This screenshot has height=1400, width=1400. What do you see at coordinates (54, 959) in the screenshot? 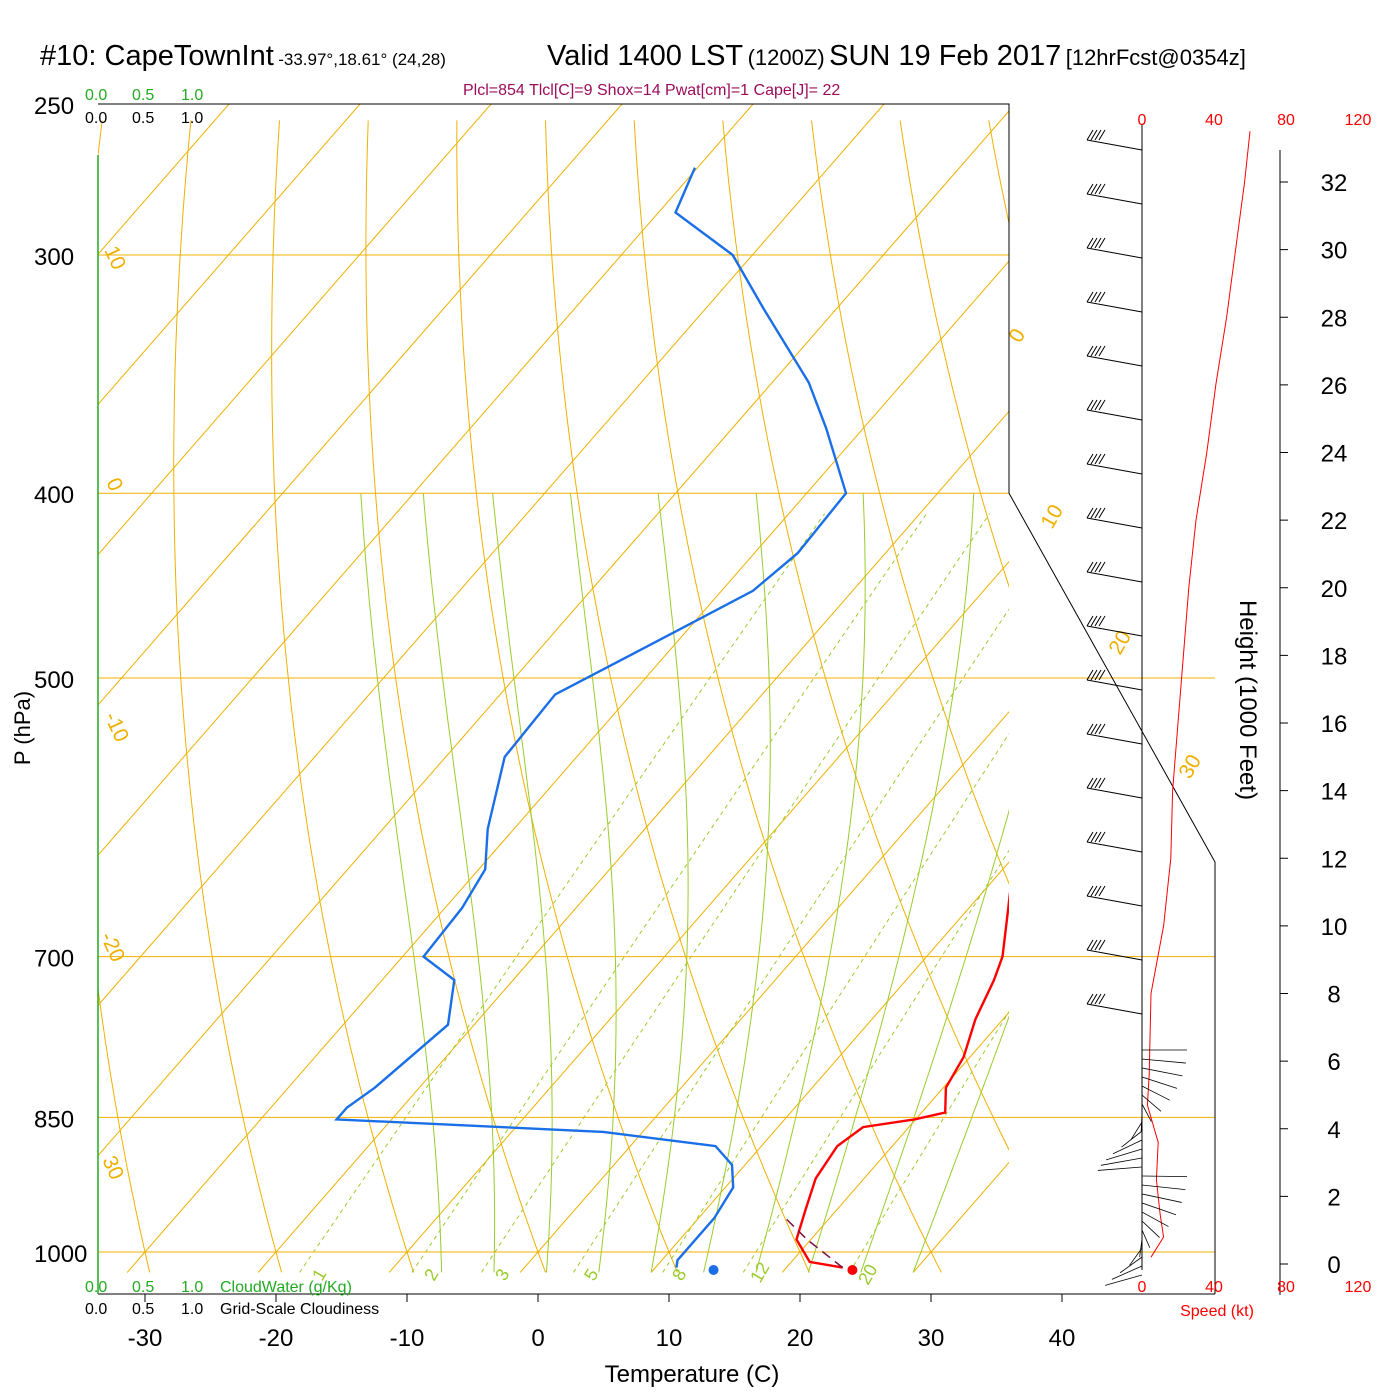
I see `pressure-tick-label: 700` at bounding box center [54, 959].